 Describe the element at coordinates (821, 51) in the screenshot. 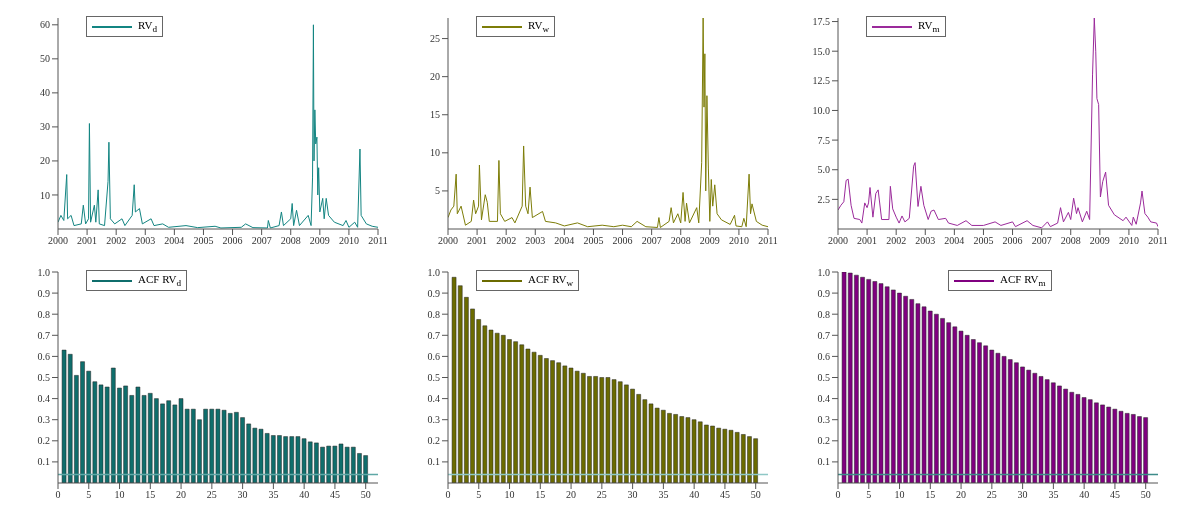

I see `y-tick-label: 15.0` at that location.